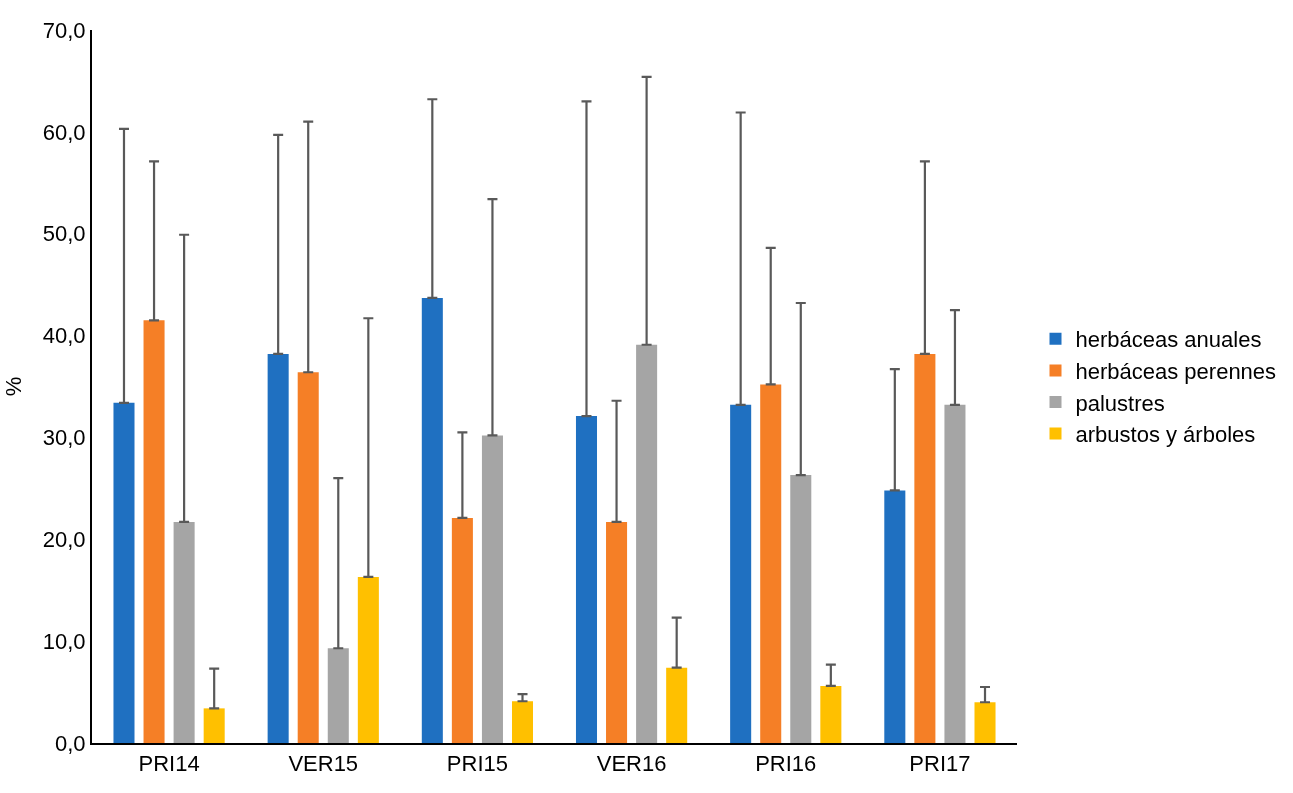 This screenshot has width=1293, height=793. Describe the element at coordinates (1168, 340) in the screenshot. I see `legend-label: herbáceas anuales` at that location.